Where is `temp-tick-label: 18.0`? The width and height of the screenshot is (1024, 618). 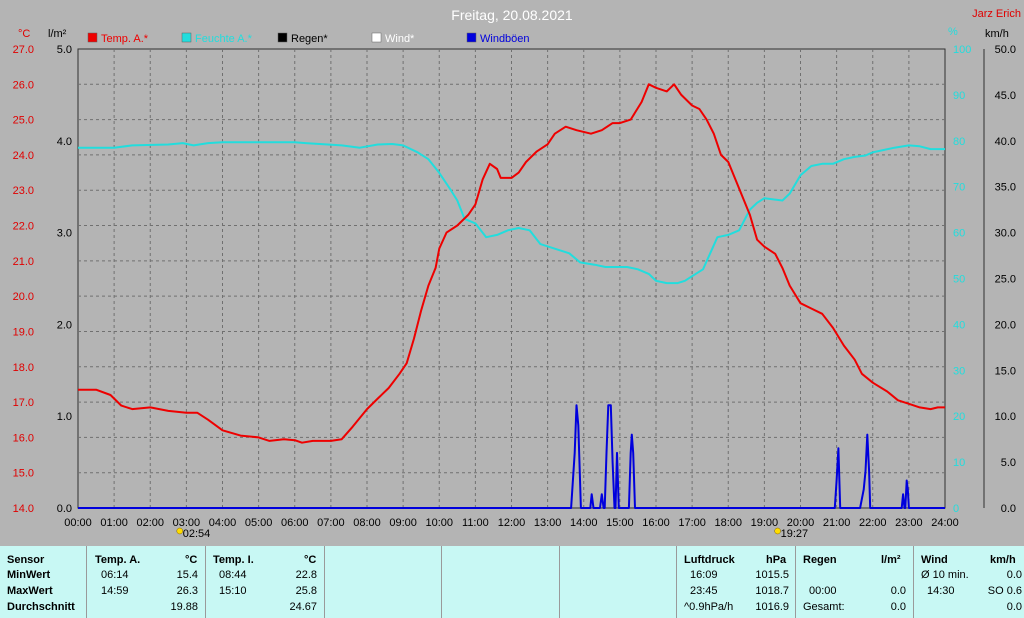 temp-tick-label: 18.0 is located at coordinates (23, 368).